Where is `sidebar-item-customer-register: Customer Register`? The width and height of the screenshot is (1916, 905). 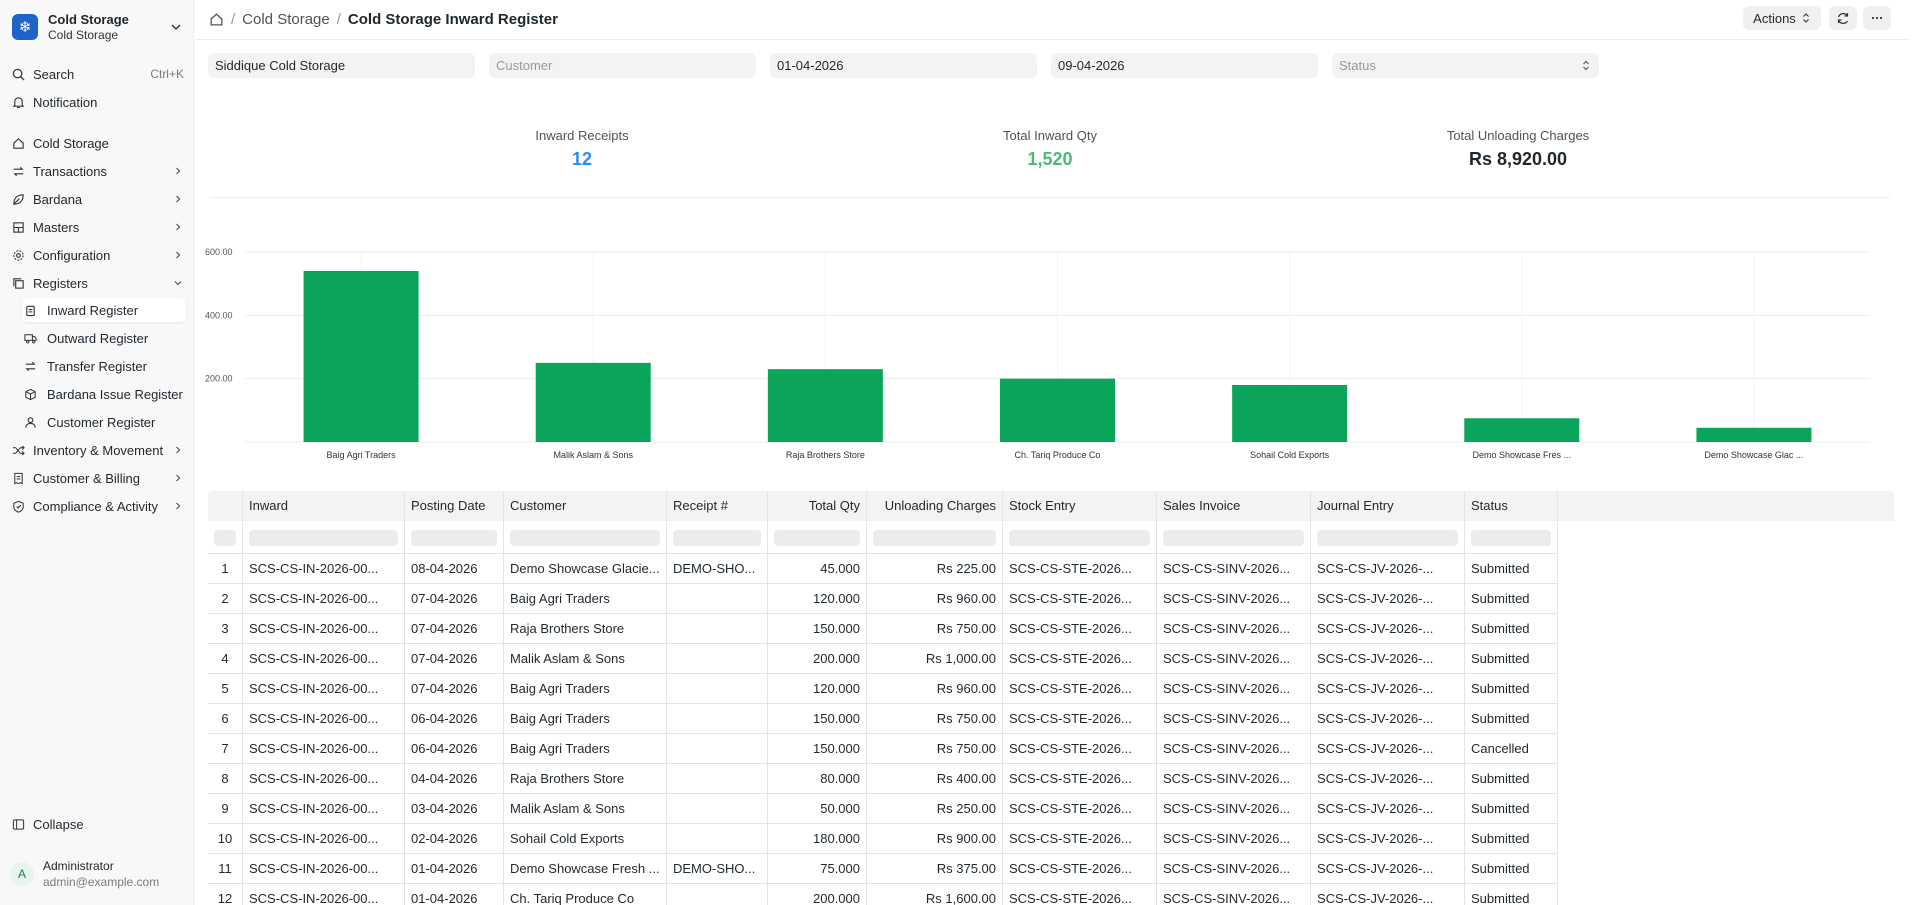 sidebar-item-customer-register: Customer Register is located at coordinates (104, 422).